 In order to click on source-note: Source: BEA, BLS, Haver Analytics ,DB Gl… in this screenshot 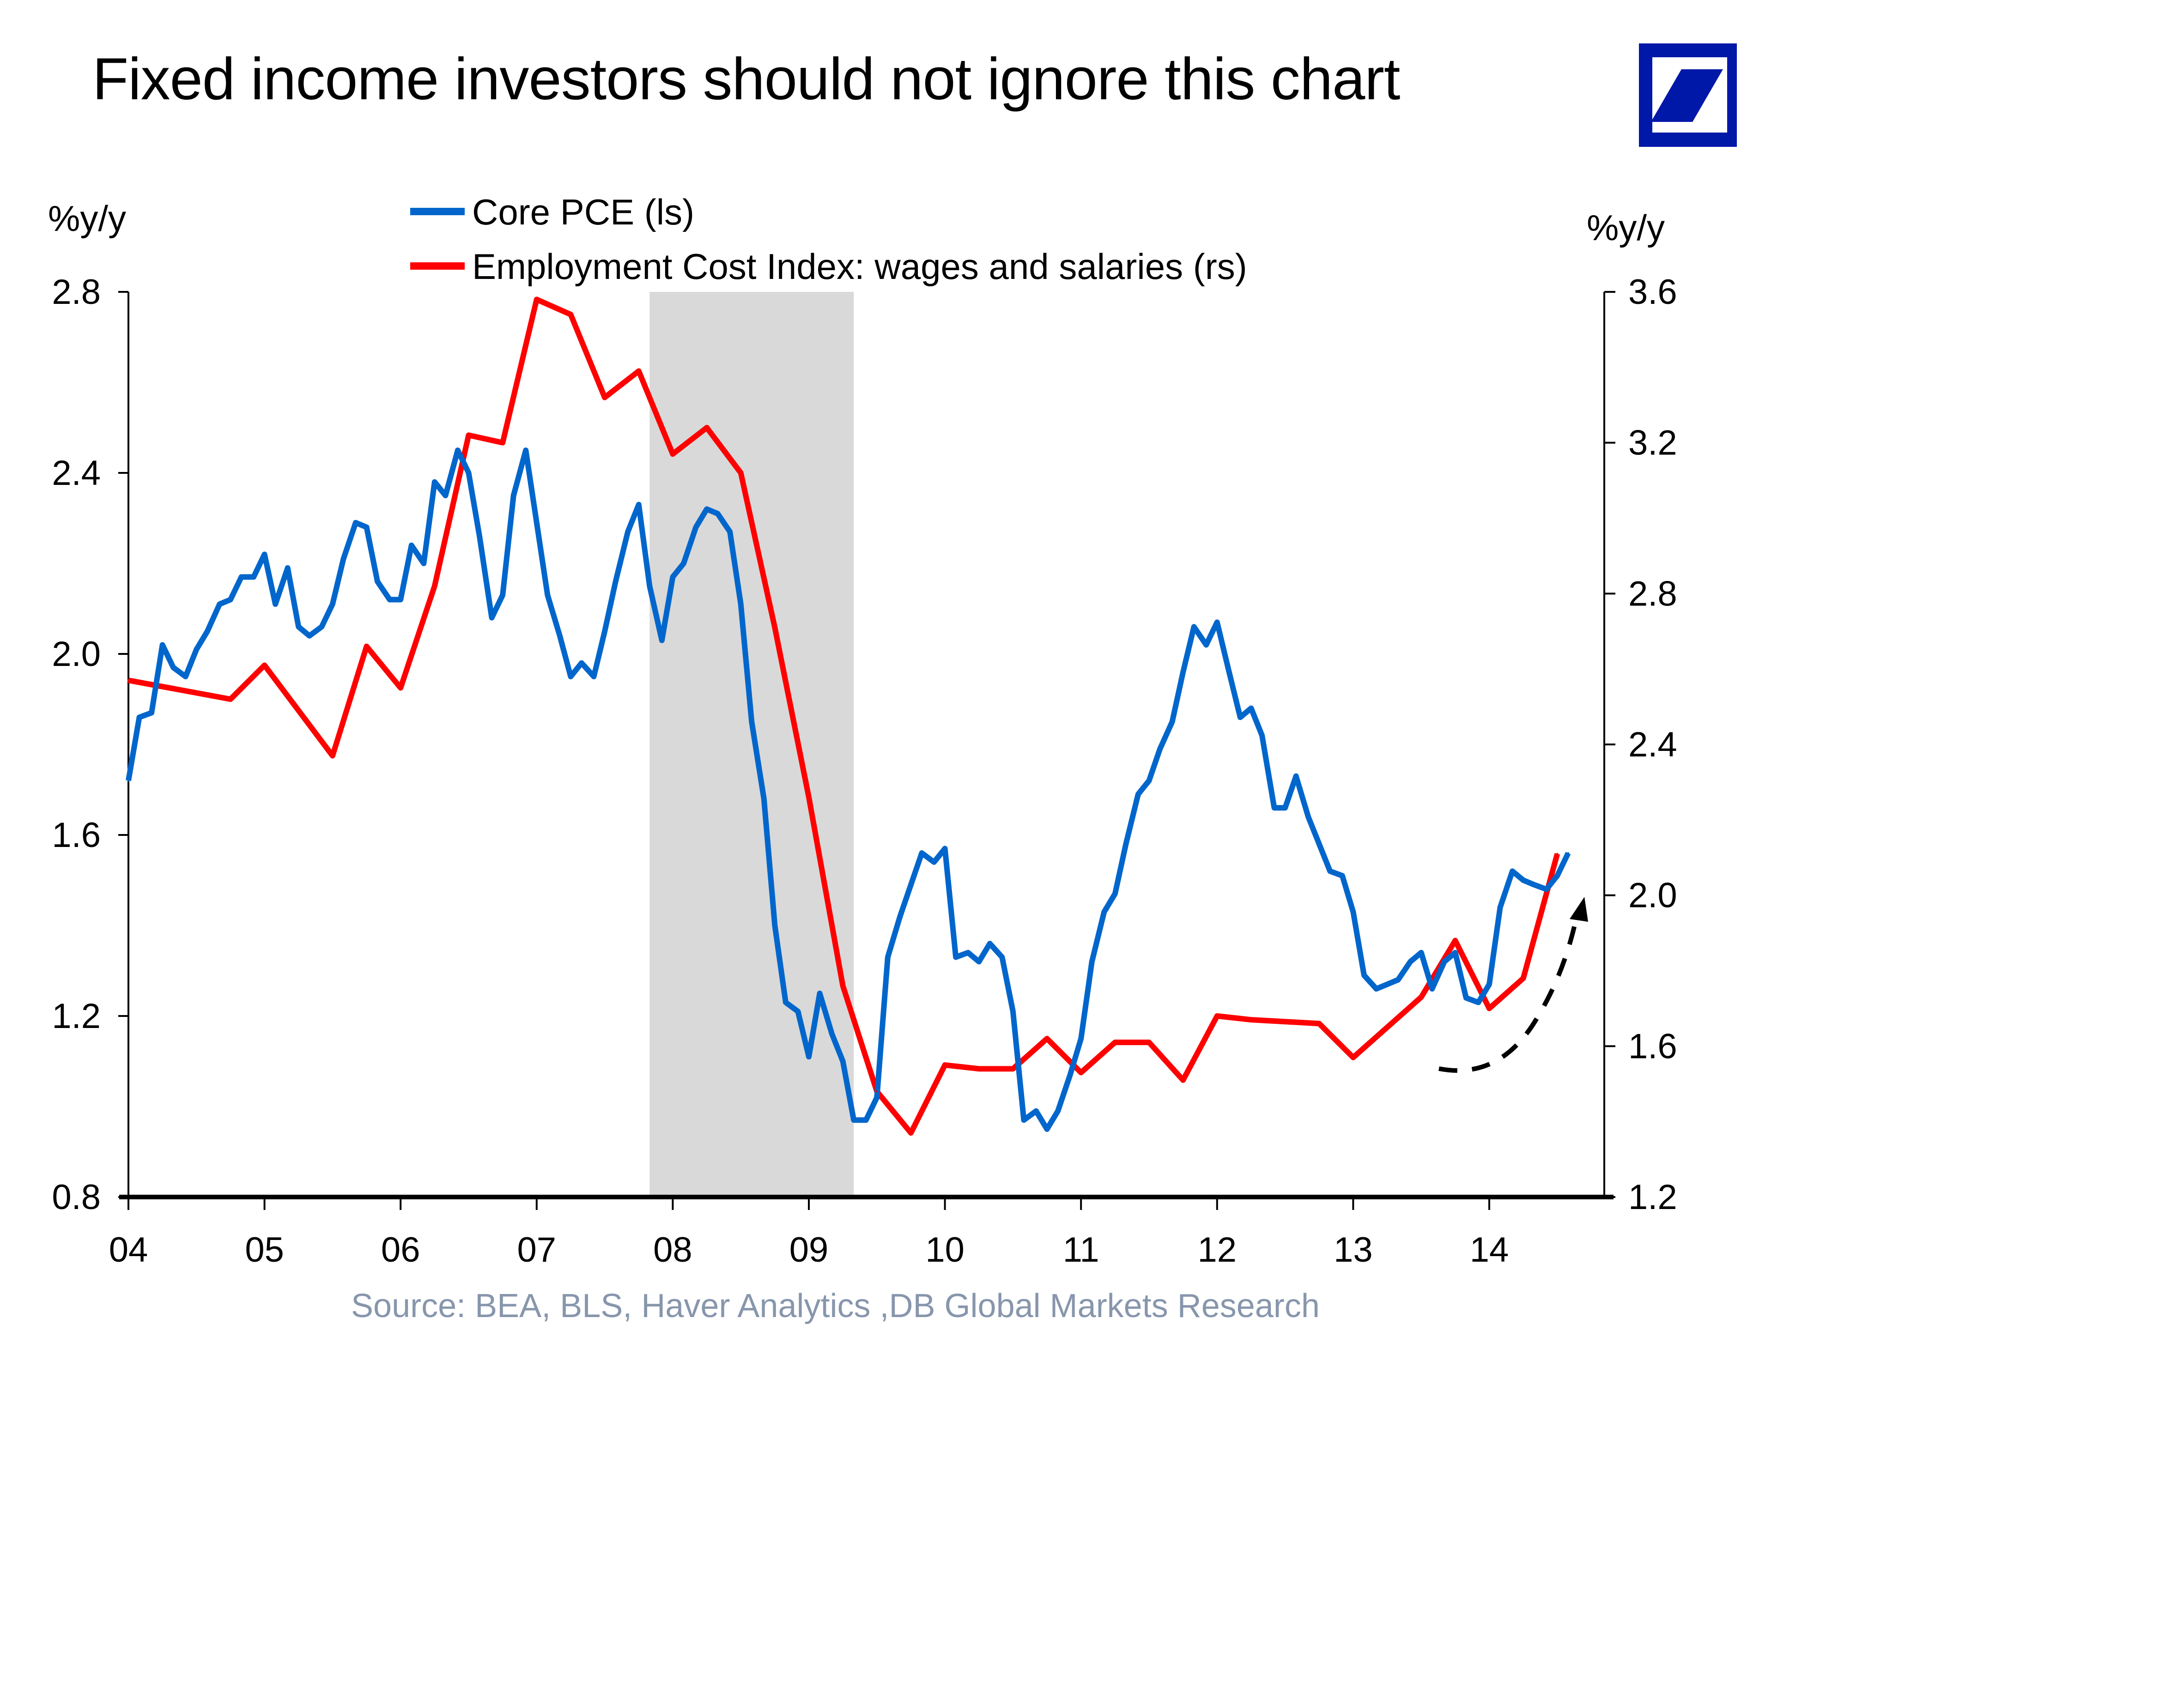, I will do `click(835, 1306)`.